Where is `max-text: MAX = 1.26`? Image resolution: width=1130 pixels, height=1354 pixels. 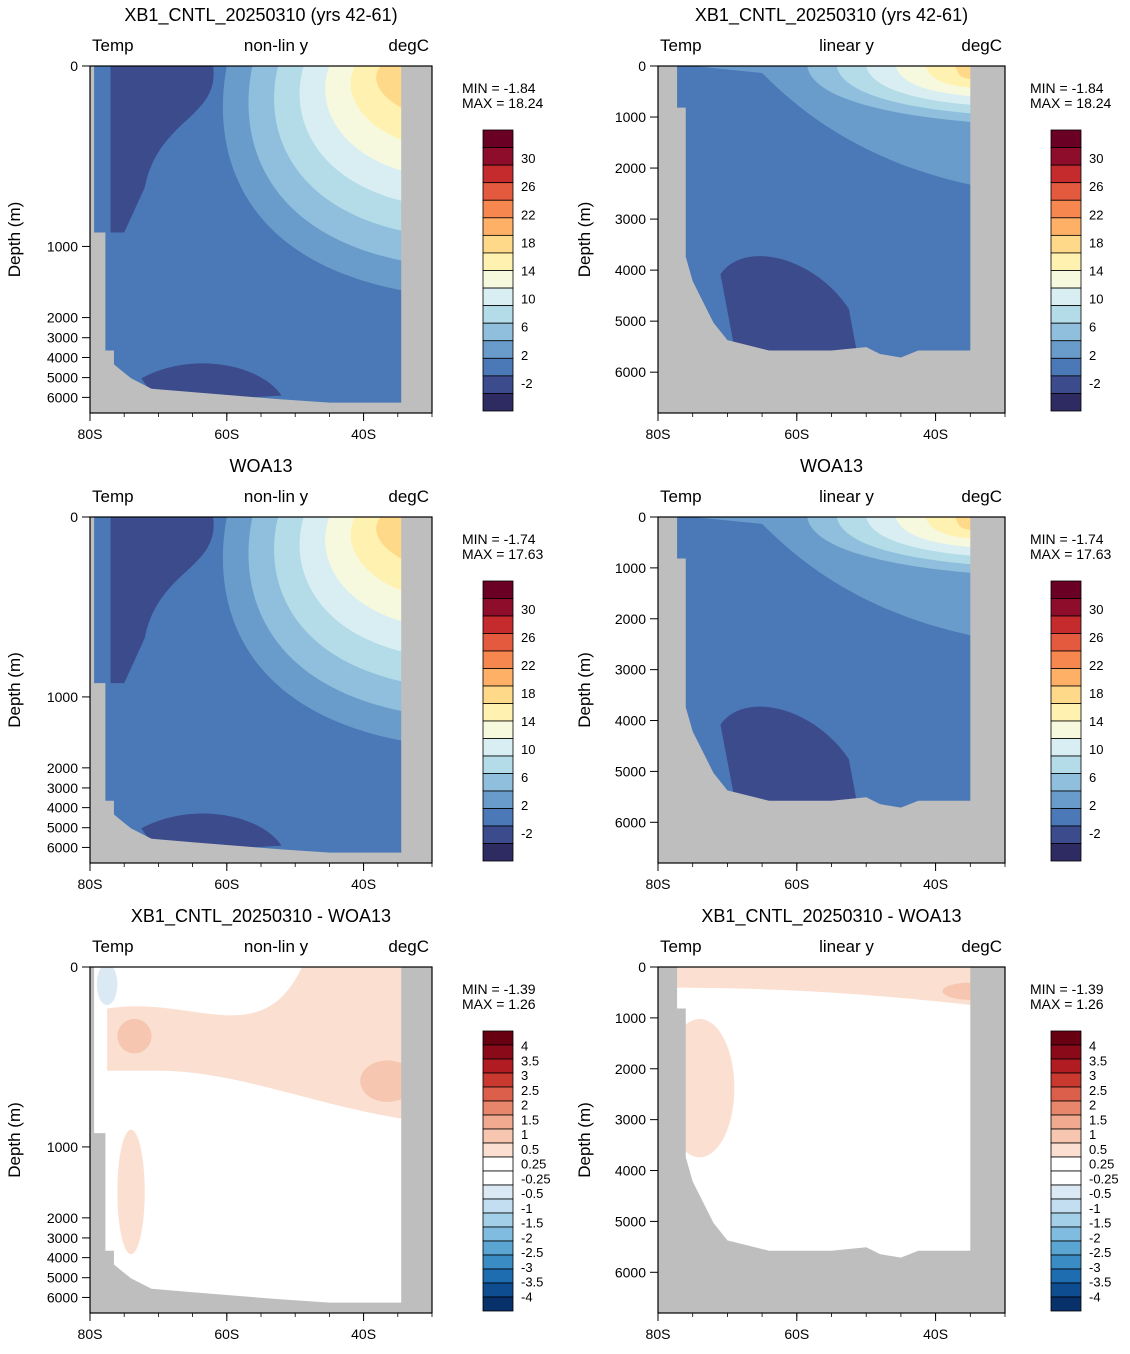 max-text: MAX = 1.26 is located at coordinates (1067, 1004).